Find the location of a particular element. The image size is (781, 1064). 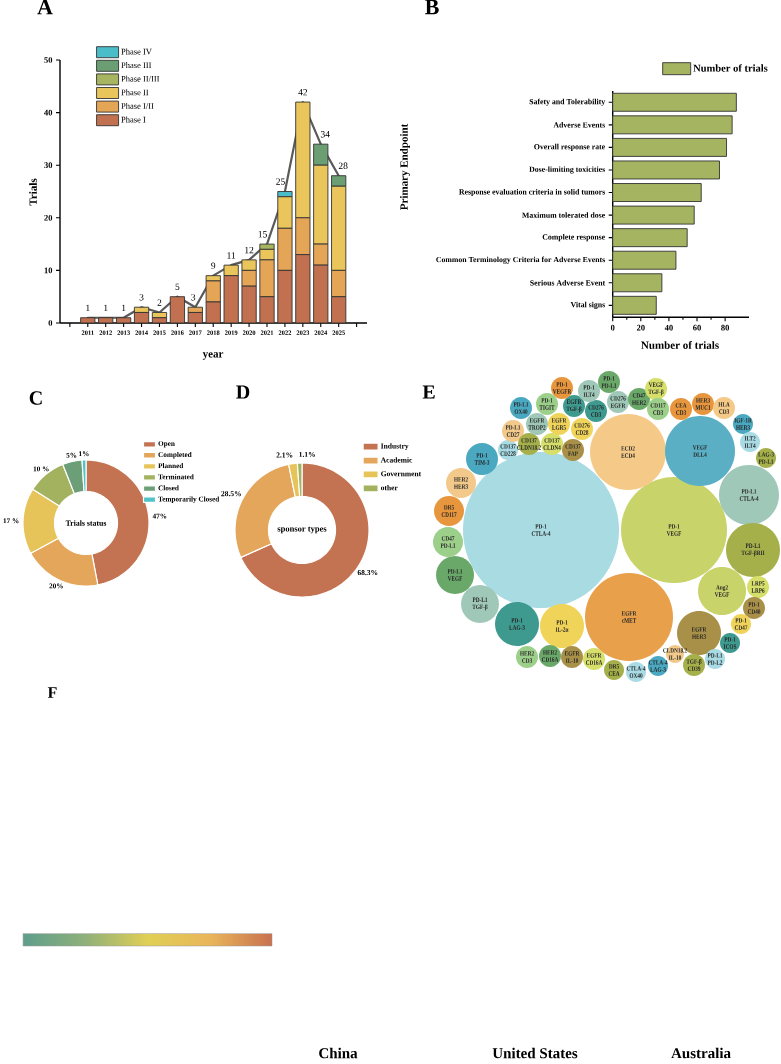

legend-label: Phase I is located at coordinates (133, 119).